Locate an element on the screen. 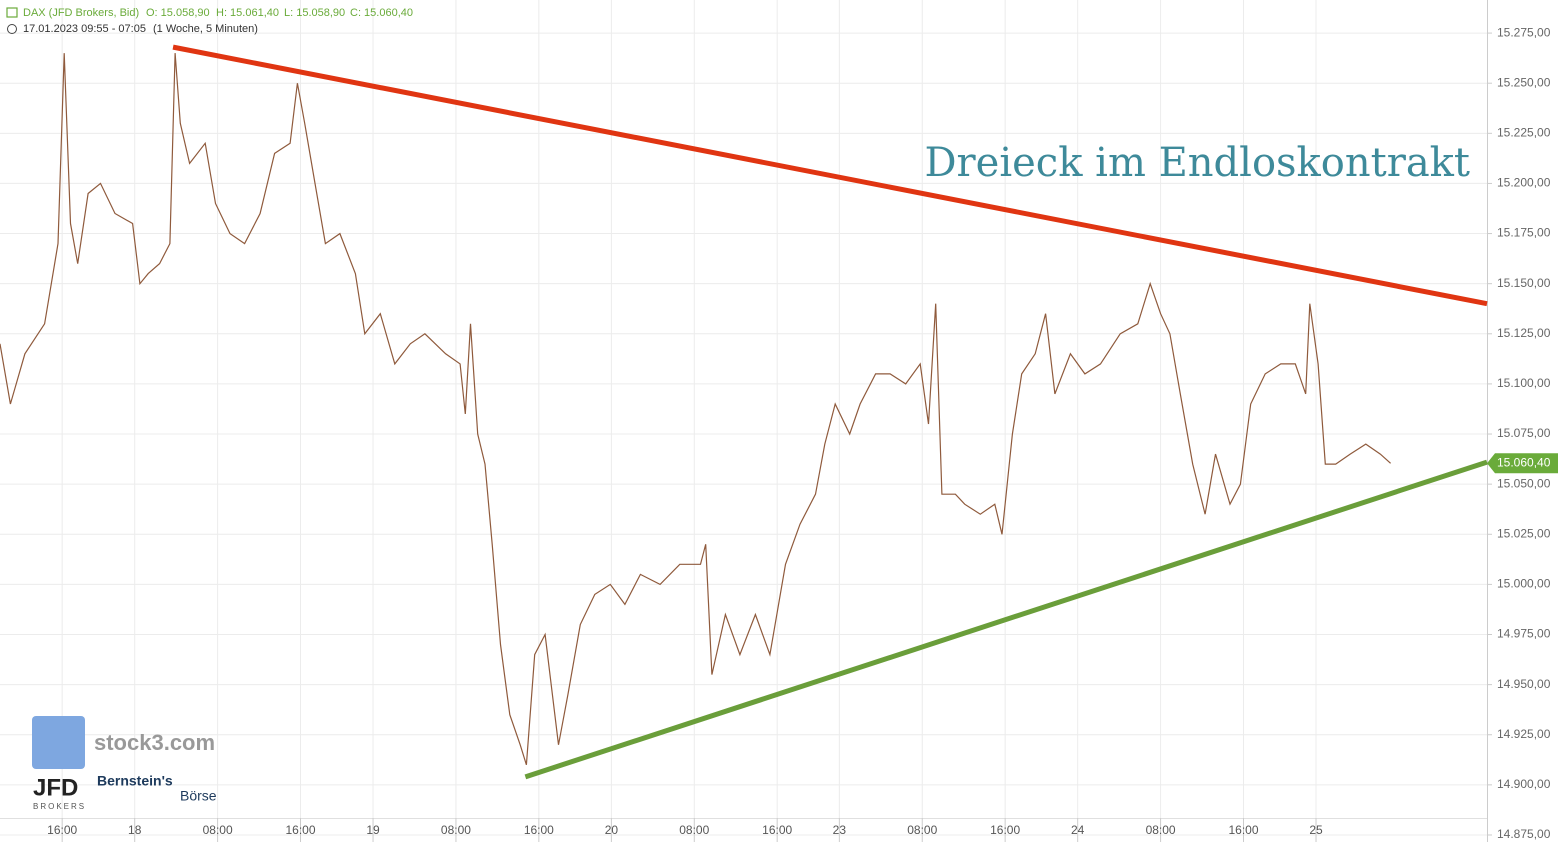 This screenshot has height=842, width=1558. date-range: 17.01.2023 09:55 - 07:05 is located at coordinates (84, 29).